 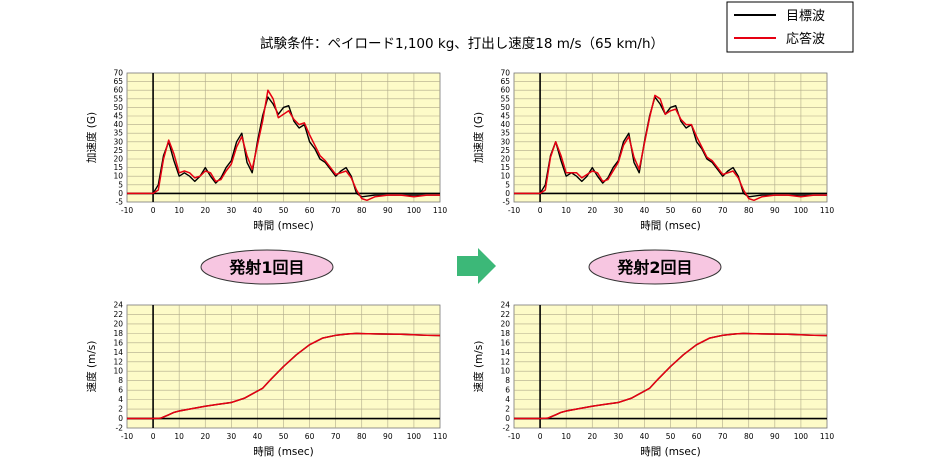 I want to click on y-tick-label: 12, so click(x=505, y=361).